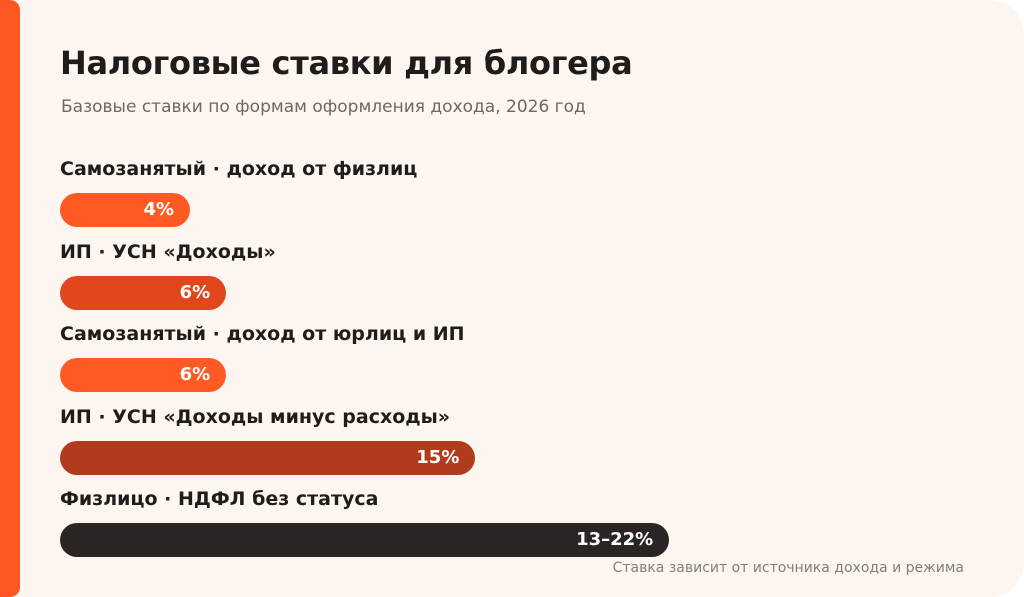 The image size is (1024, 597). What do you see at coordinates (239, 169) in the screenshot?
I see `category-label: Самозанятый · доход от физлиц` at bounding box center [239, 169].